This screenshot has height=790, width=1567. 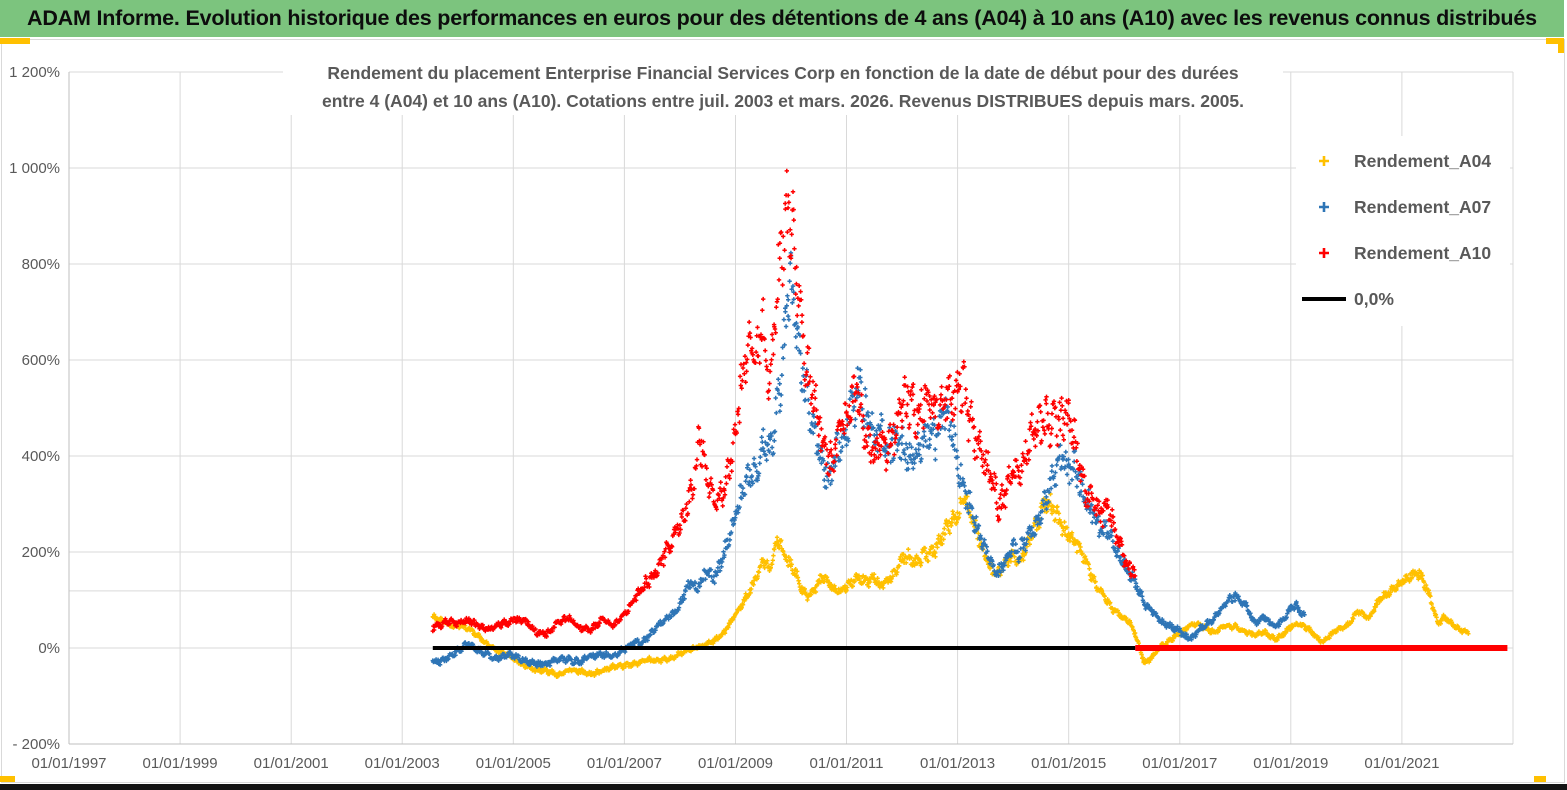 What do you see at coordinates (1561, 45) in the screenshot?
I see `yellow-accent-top-right-v` at bounding box center [1561, 45].